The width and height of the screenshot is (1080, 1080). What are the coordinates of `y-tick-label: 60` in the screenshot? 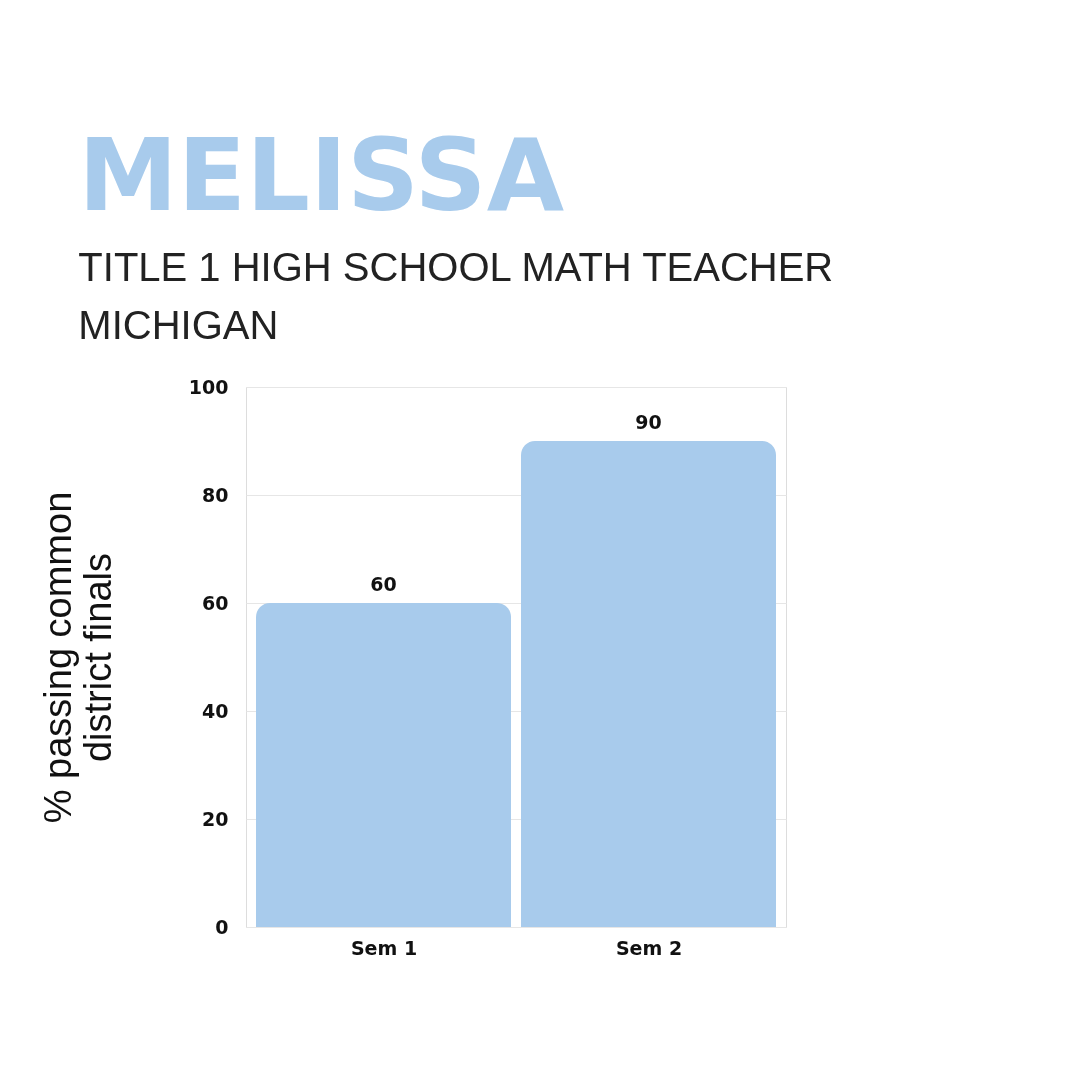 It's located at (215, 602).